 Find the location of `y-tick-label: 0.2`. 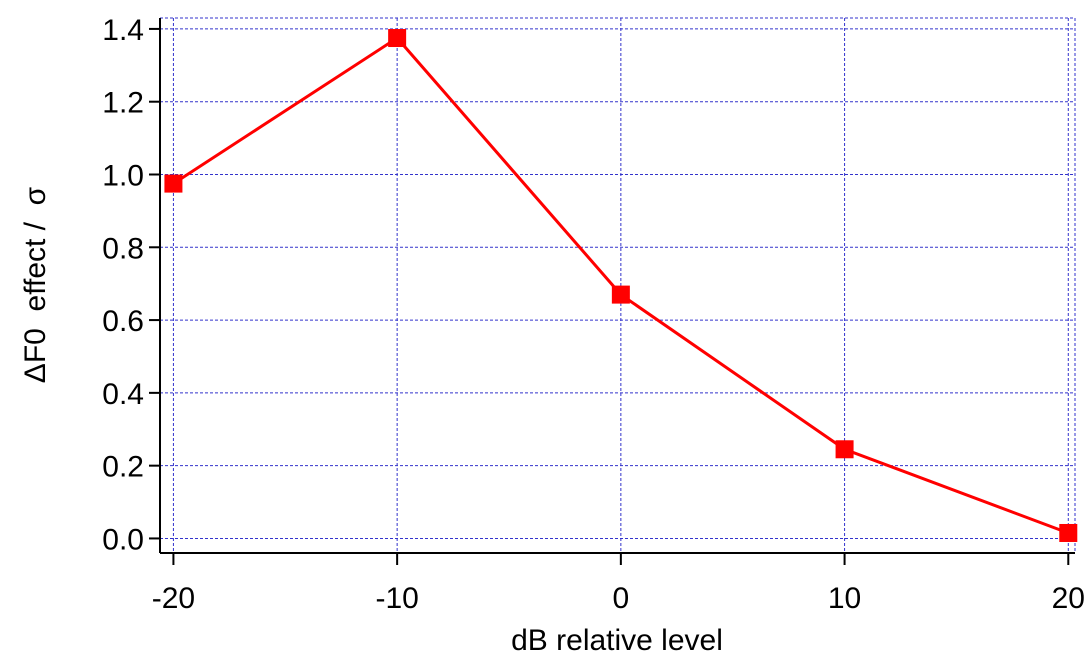

y-tick-label: 0.2 is located at coordinates (123, 467).